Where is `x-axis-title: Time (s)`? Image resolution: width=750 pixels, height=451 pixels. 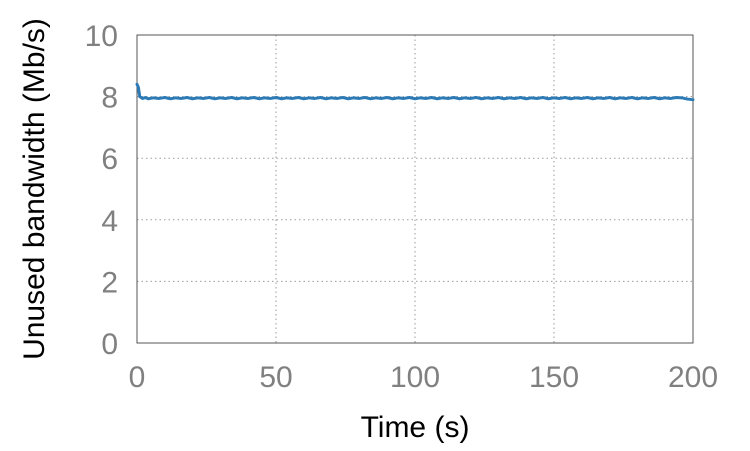 x-axis-title: Time (s) is located at coordinates (415, 427).